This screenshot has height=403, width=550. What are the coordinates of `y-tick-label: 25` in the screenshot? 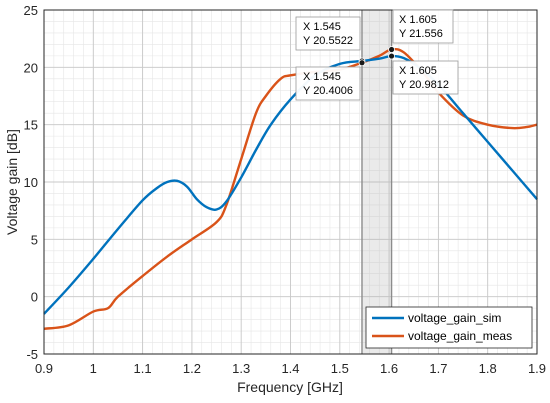 It's located at (31, 10).